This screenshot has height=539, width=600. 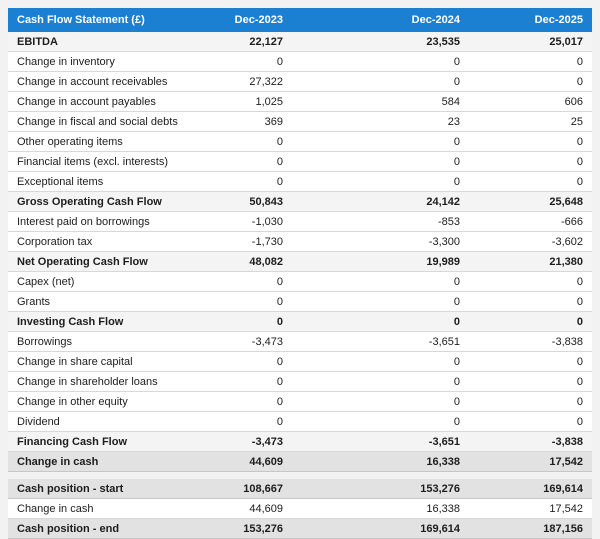 What do you see at coordinates (235, 101) in the screenshot?
I see `cell-value: 1,025` at bounding box center [235, 101].